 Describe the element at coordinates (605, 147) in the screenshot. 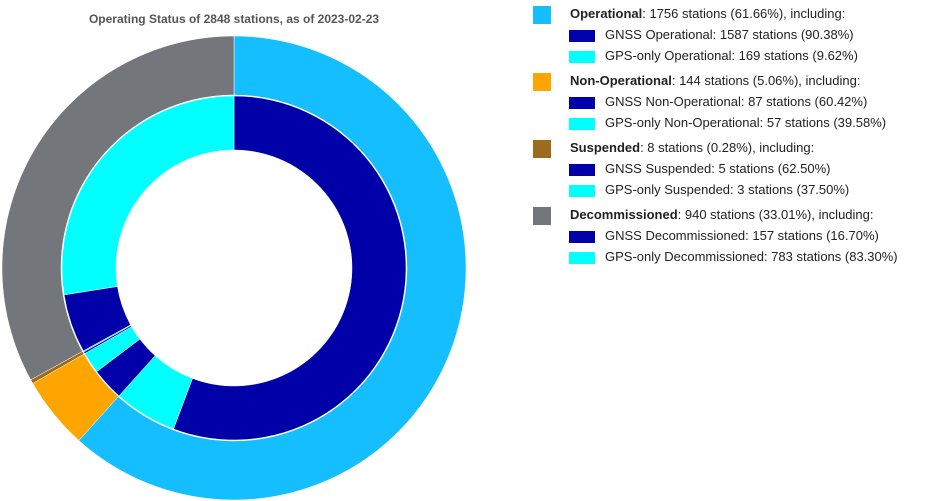

I see `legend-name: Suspended` at that location.